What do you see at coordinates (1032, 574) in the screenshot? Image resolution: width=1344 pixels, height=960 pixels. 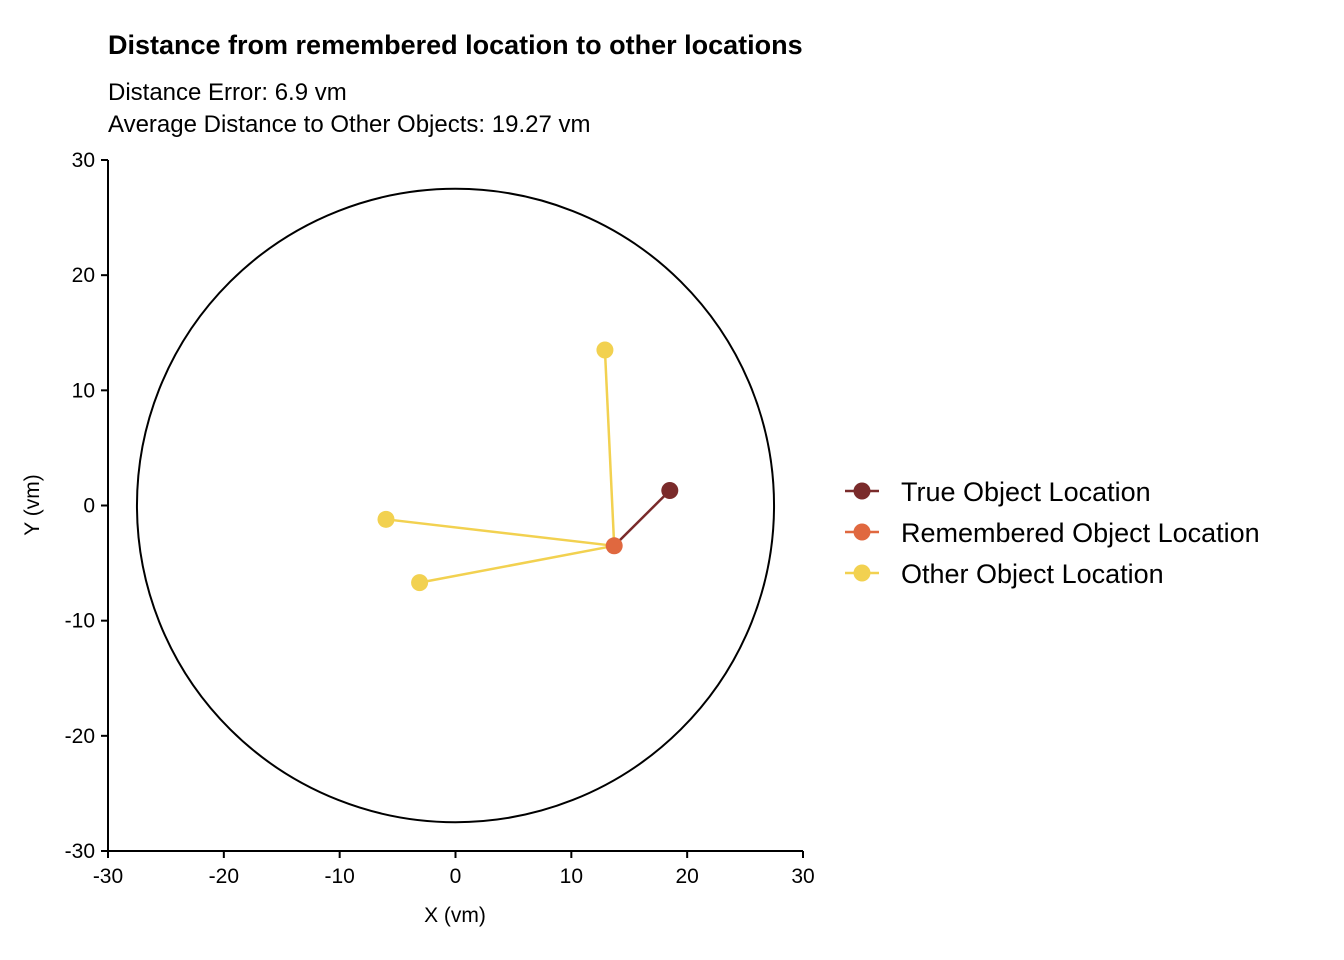 I see `legend-label: Other Object Location` at bounding box center [1032, 574].